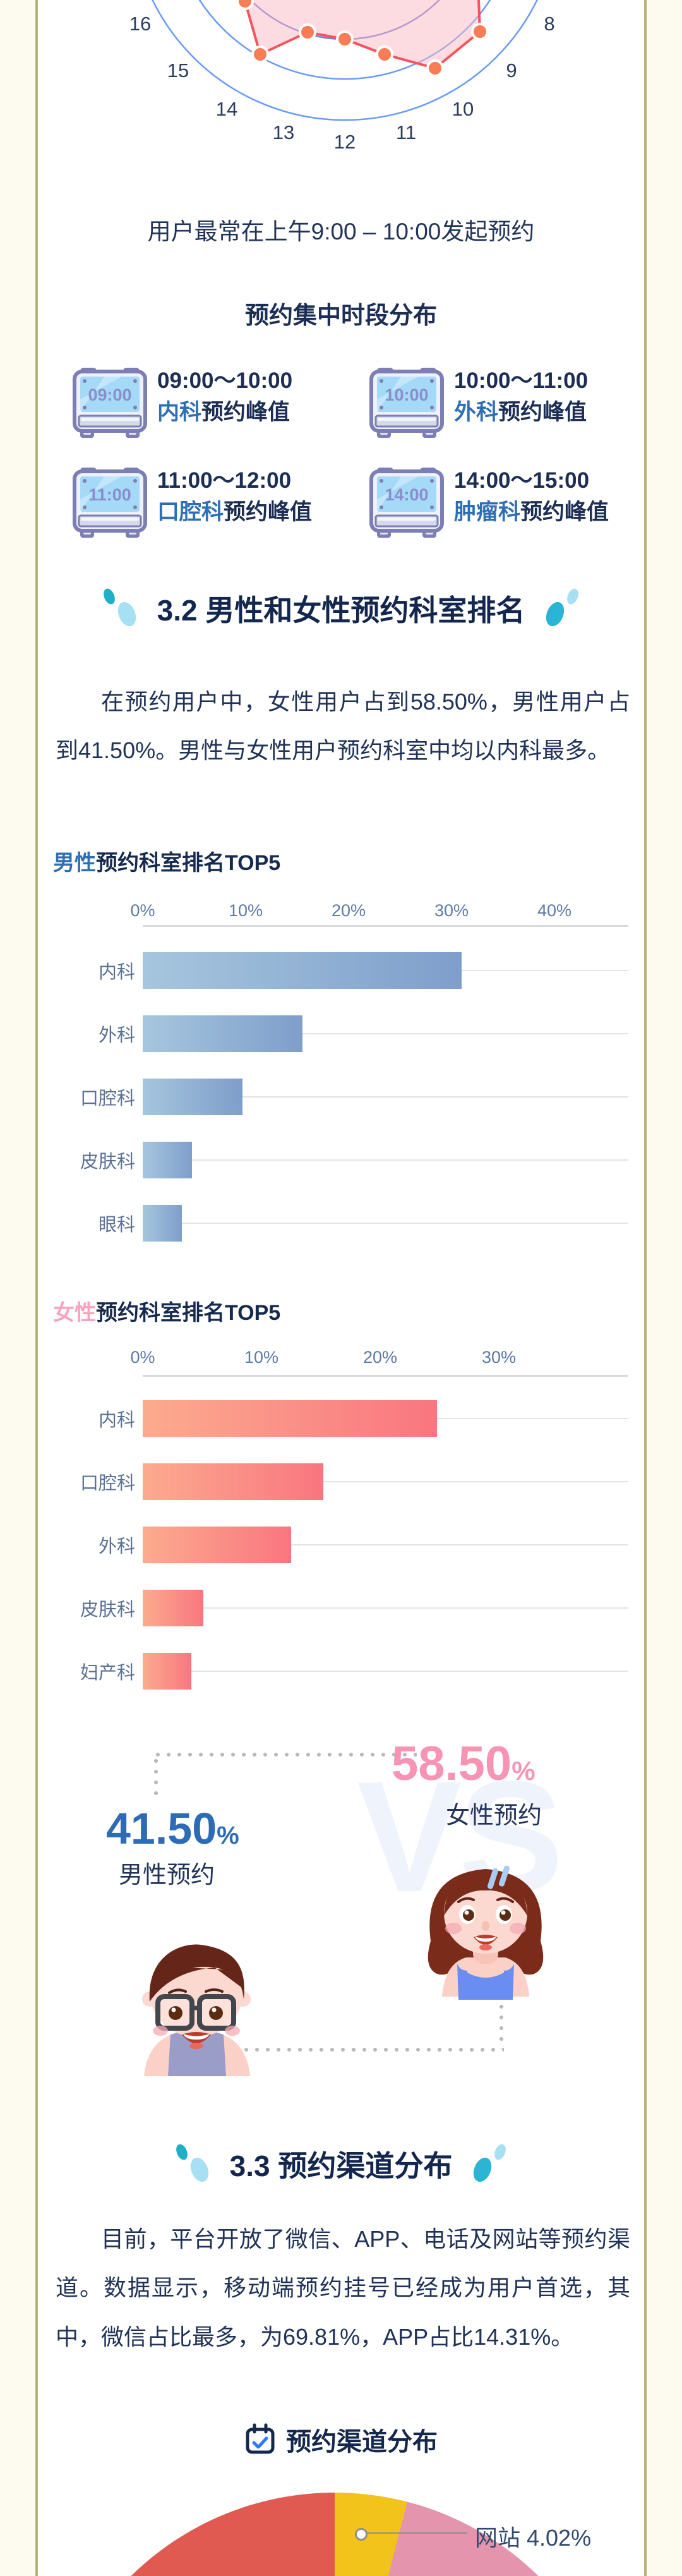 The height and width of the screenshot is (2576, 682). Describe the element at coordinates (224, 480) in the screenshot. I see `peak-range: 11:00～12:00` at that location.